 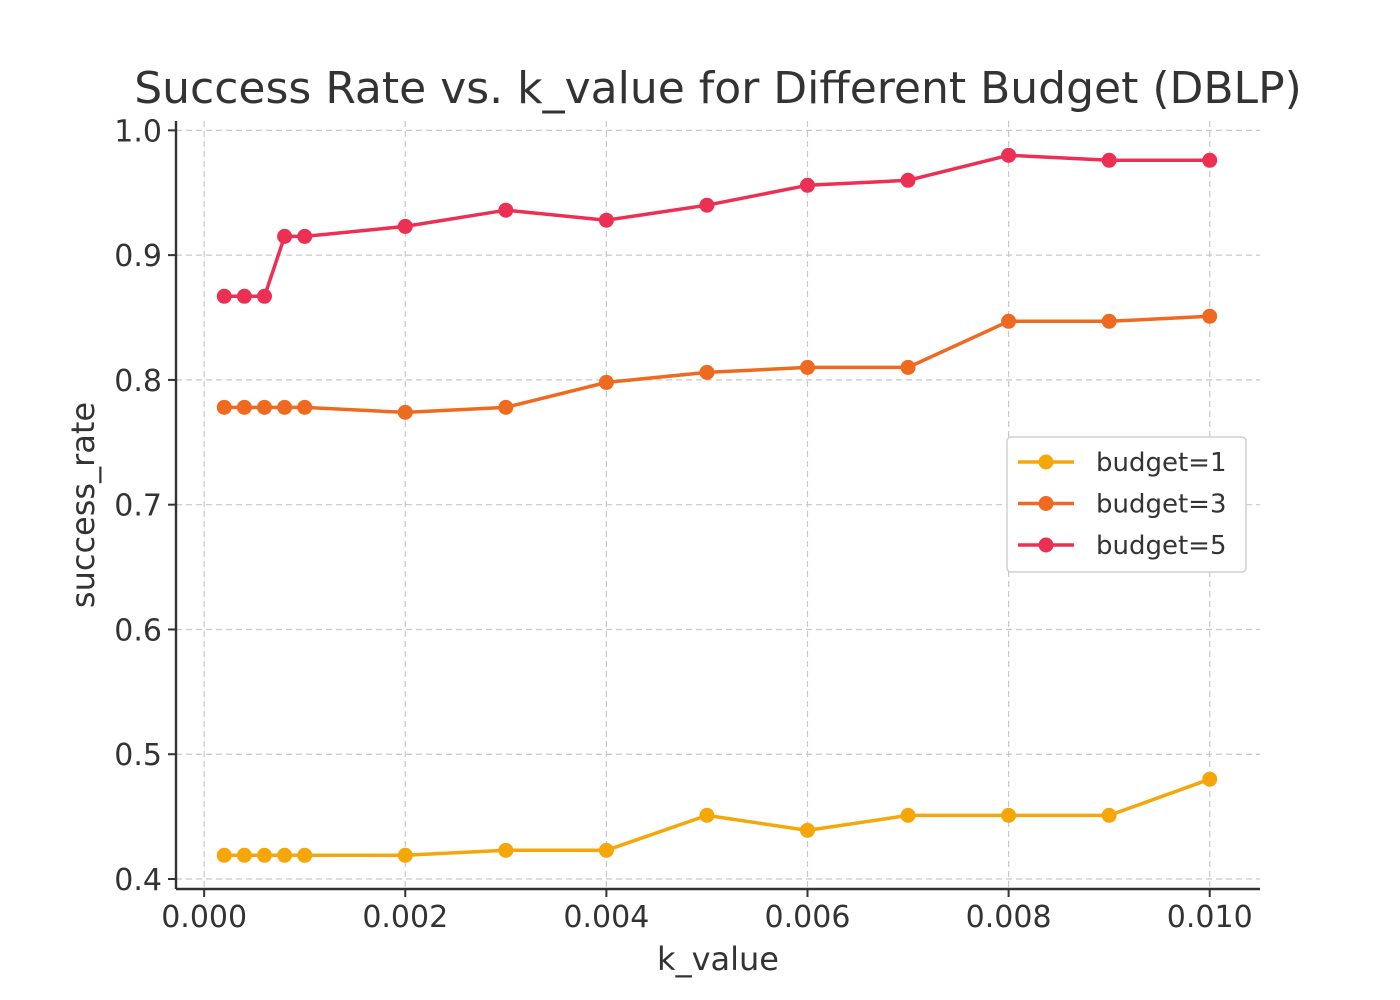 I want to click on y-axis-label: success_rate, so click(x=83, y=505).